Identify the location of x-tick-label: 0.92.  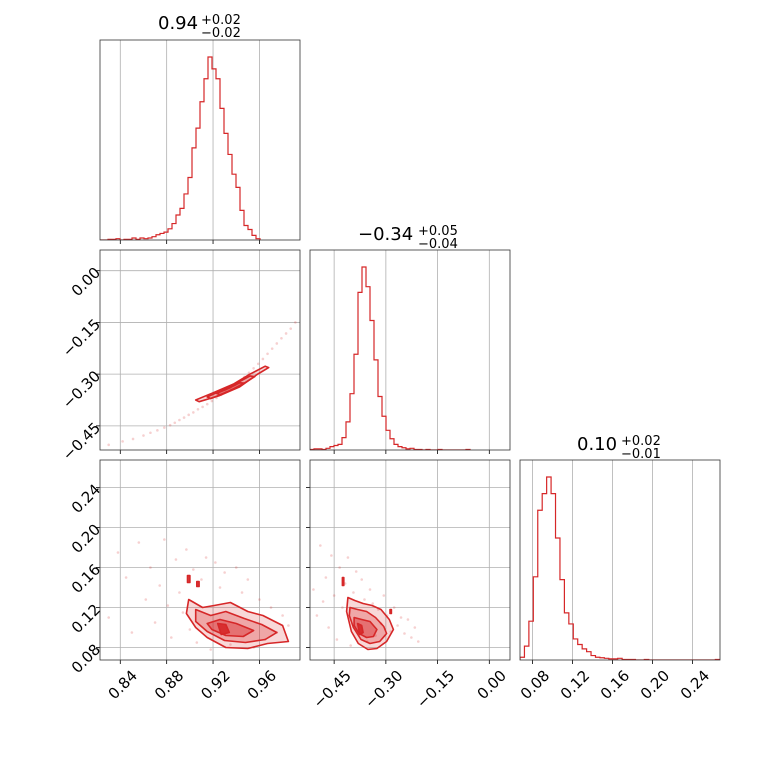
(215, 685).